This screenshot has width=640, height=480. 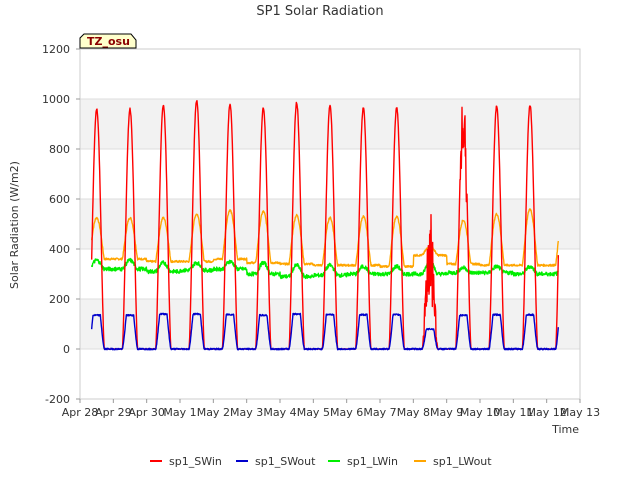 What do you see at coordinates (513, 412) in the screenshot?
I see `x-tick-label: May 11` at bounding box center [513, 412].